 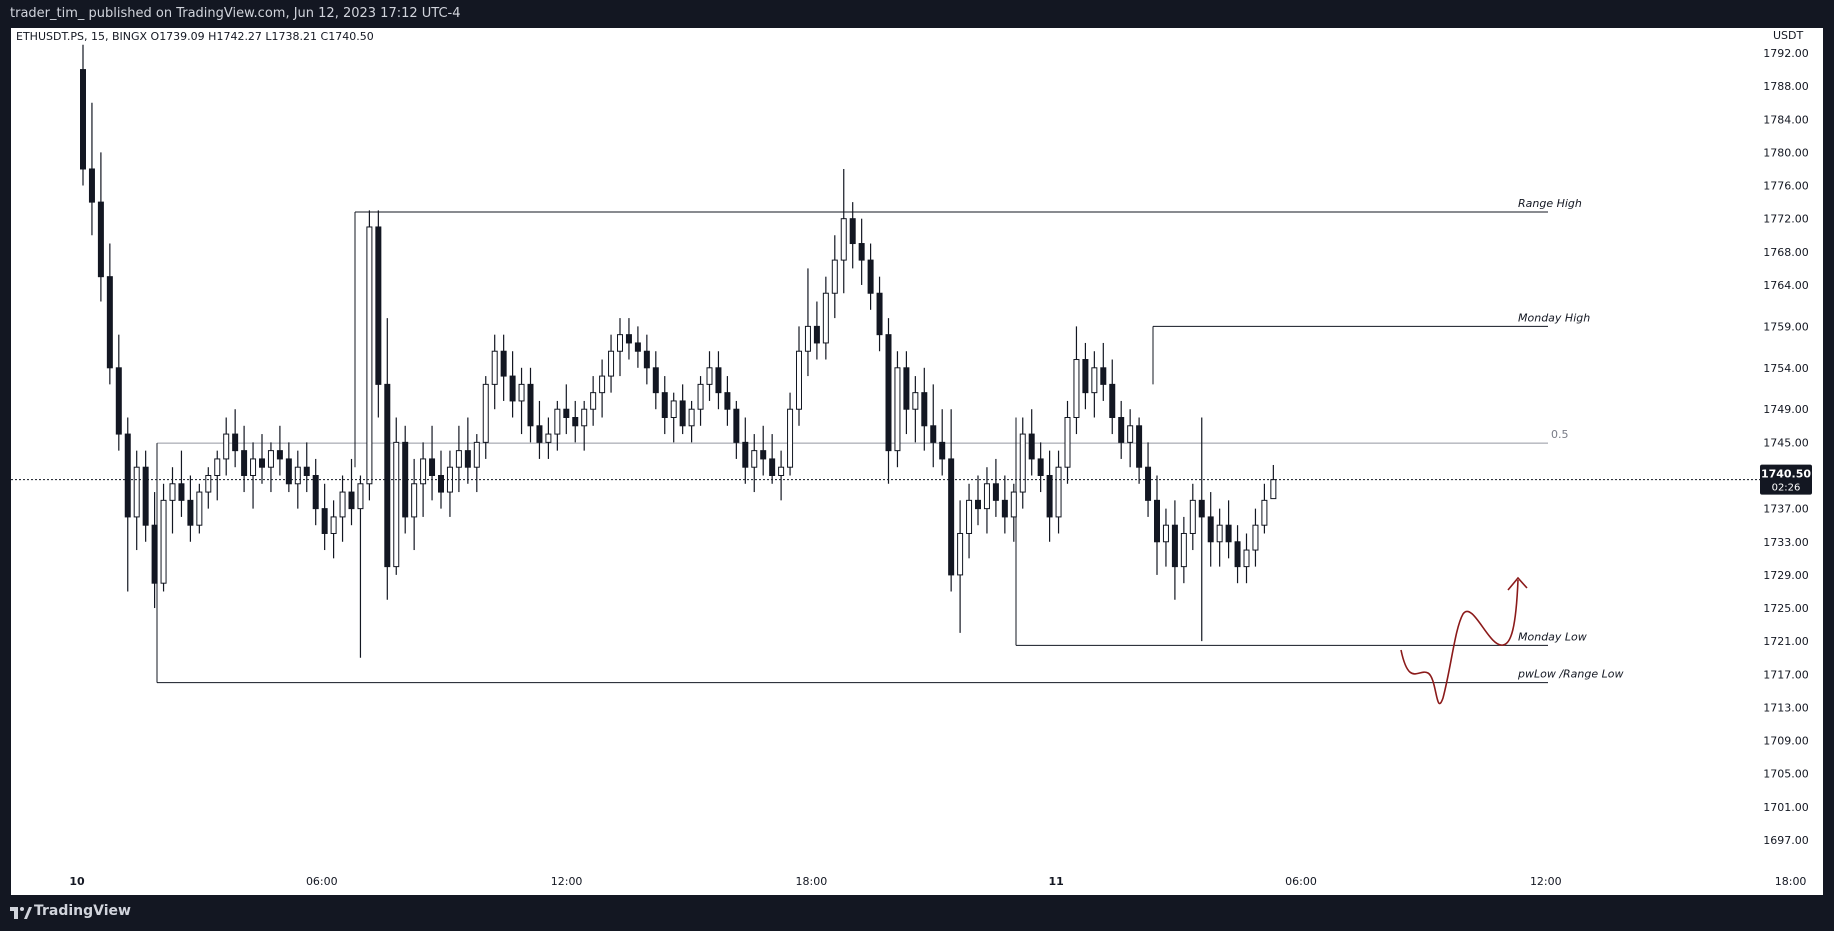 I want to click on last-price-badge: 1740.50 02:26, so click(x=1786, y=479).